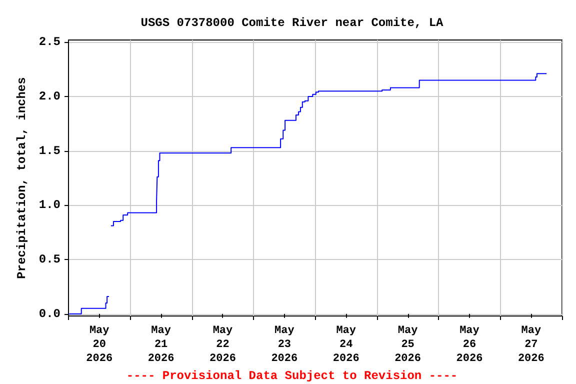 This screenshot has height=384, width=576. I want to click on x-tick-label: May 21 2026, so click(161, 345).